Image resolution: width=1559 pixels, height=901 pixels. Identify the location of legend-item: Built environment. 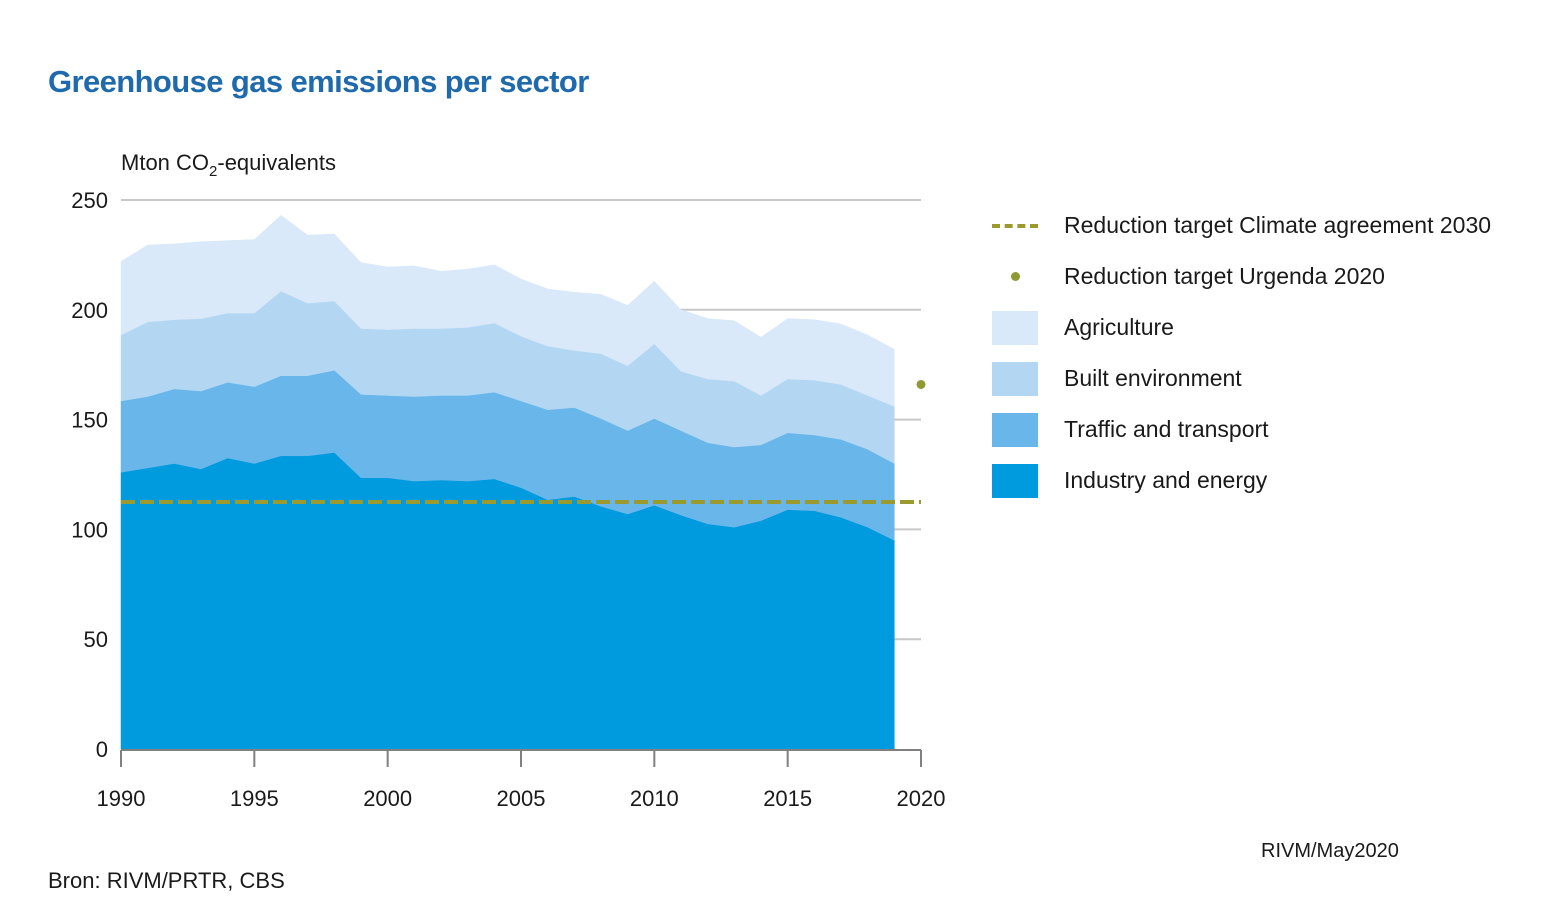
(1241, 378).